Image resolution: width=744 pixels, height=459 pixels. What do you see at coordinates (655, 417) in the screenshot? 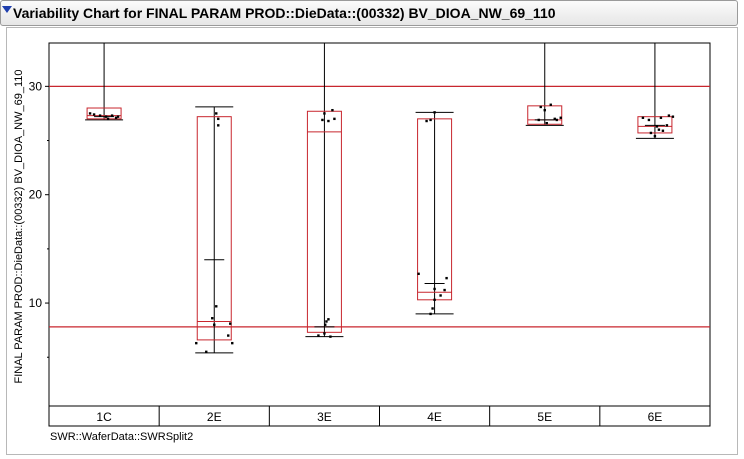
I see `category-label: 6E` at bounding box center [655, 417].